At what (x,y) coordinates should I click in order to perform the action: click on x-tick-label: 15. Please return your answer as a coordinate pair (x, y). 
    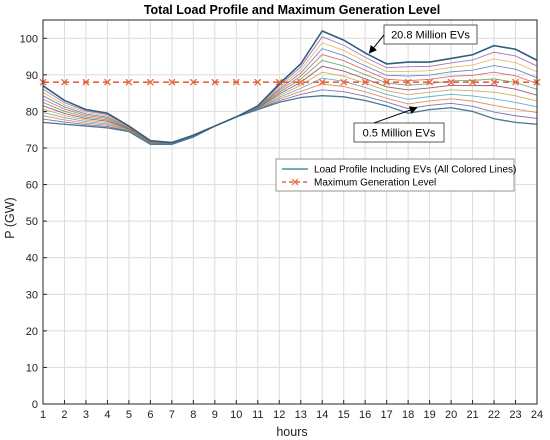
    Looking at the image, I should click on (344, 415).